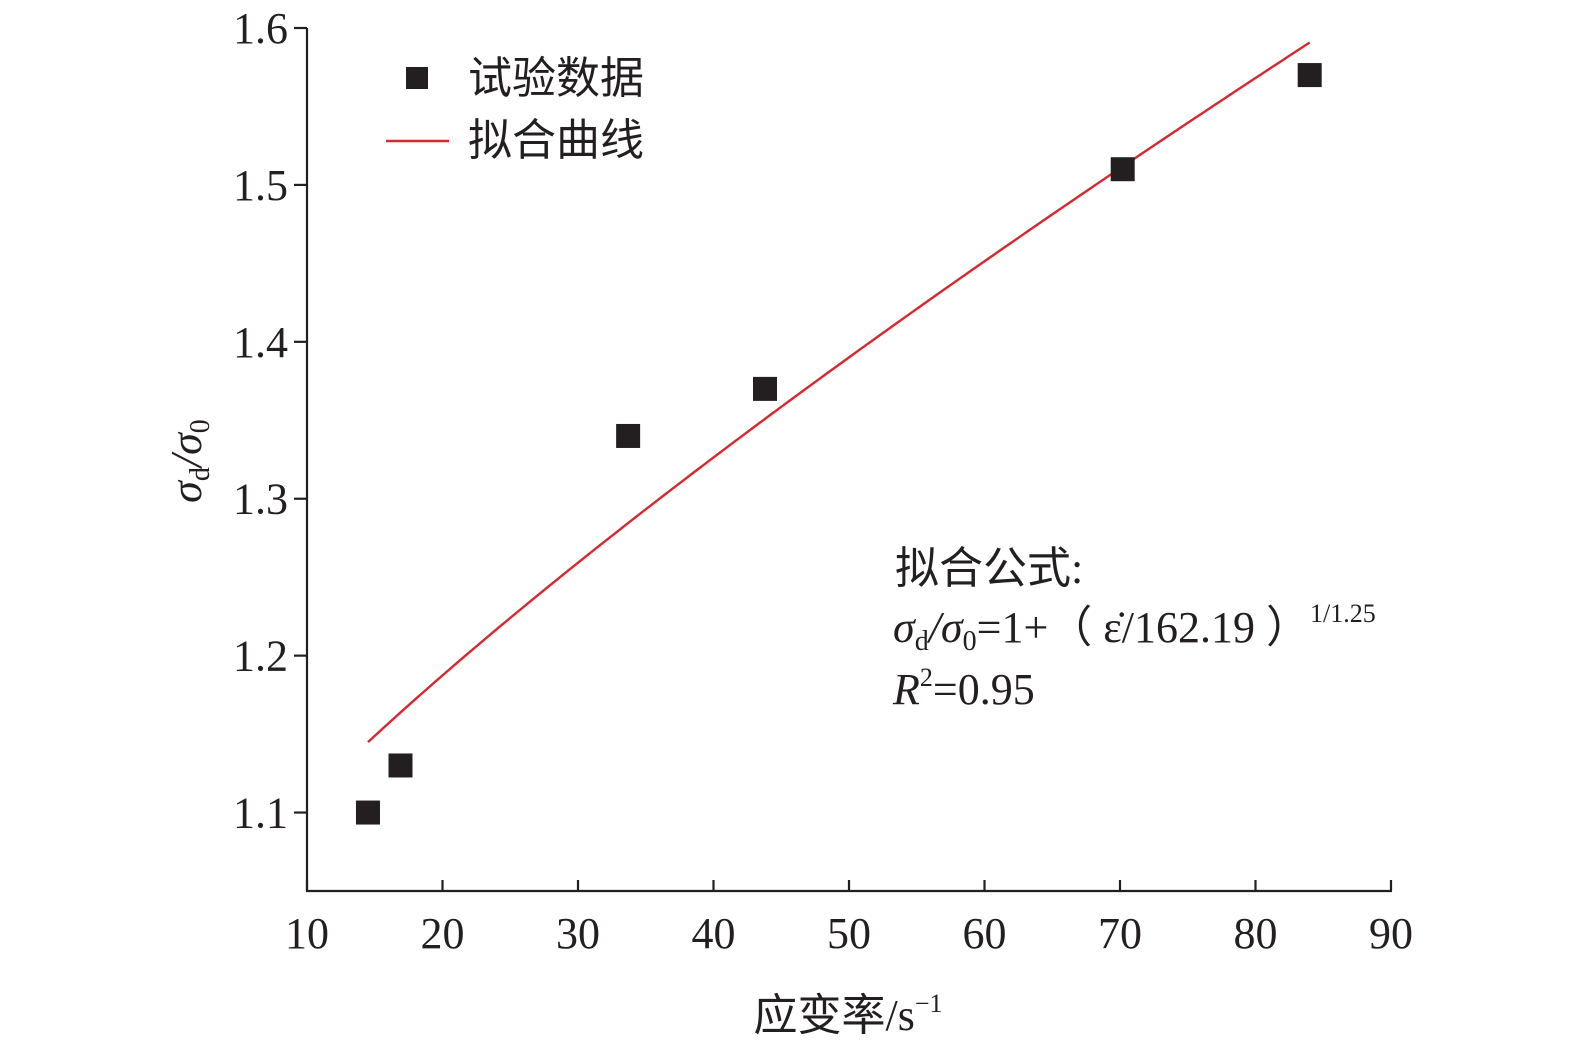 This screenshot has width=1575, height=1048. Describe the element at coordinates (906, 689) in the screenshot. I see `annotation-r2-label: R` at that location.